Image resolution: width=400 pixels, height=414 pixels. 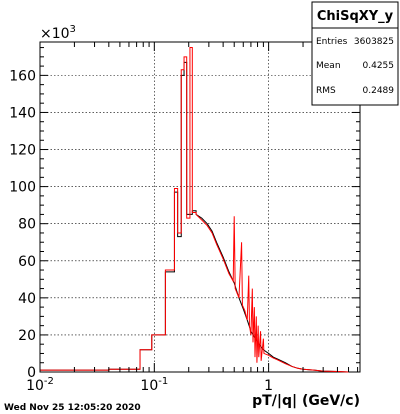 What do you see at coordinates (27, 225) in the screenshot?
I see `y-tick-label-4: 80` at bounding box center [27, 225].